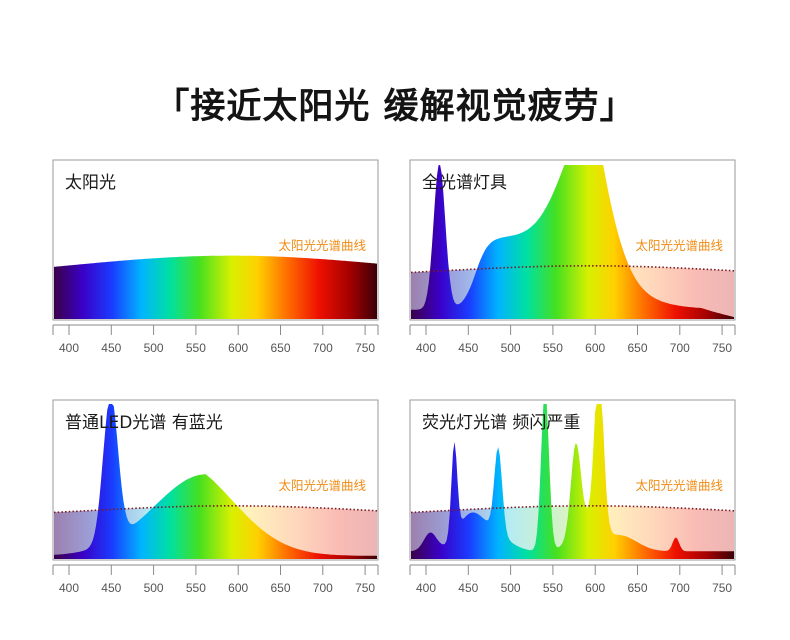 This screenshot has height=640, width=790. I want to click on panel-title: 荧光灯光谱 频闪严重, so click(501, 423).